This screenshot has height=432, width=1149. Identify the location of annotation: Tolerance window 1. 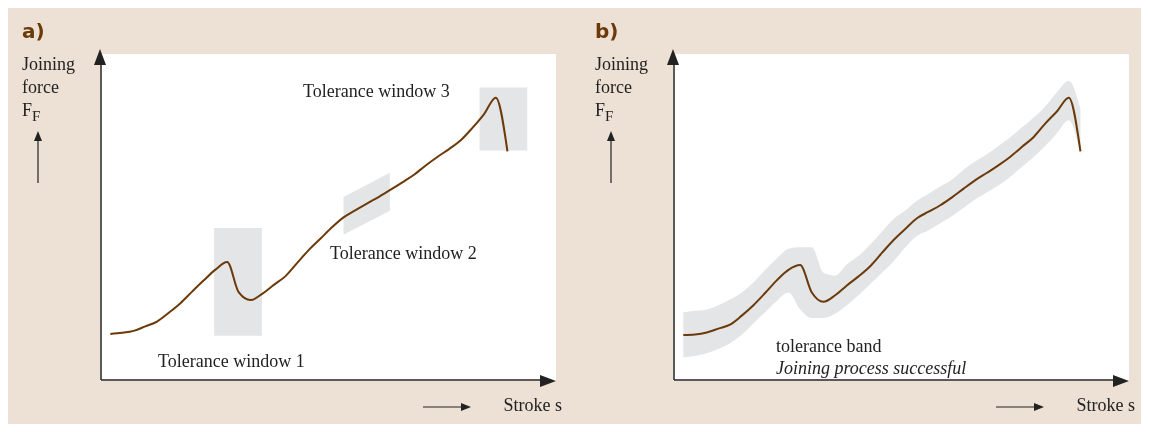
(231, 361).